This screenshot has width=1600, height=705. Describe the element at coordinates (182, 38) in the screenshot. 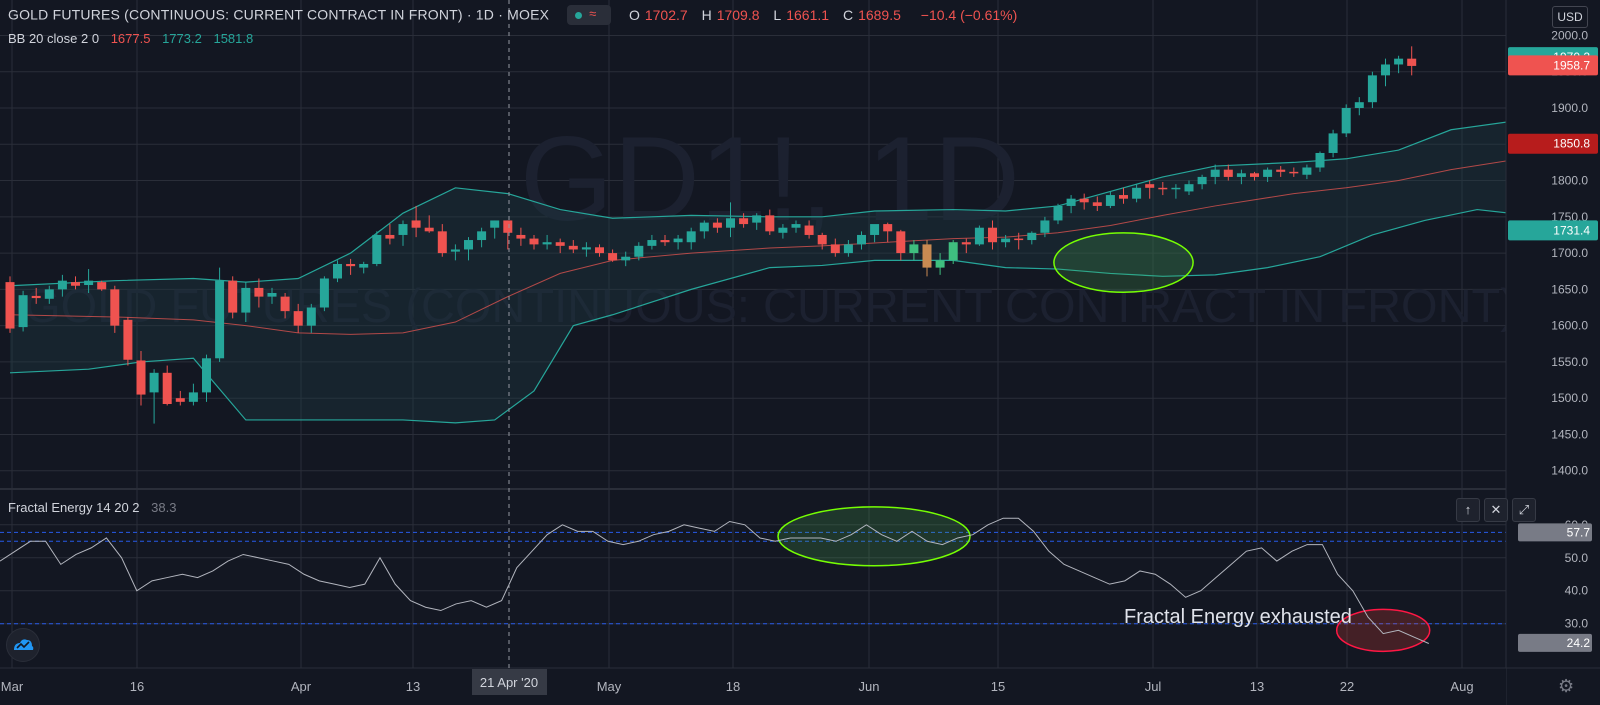

I see `bb-upper-value: 1773.2` at that location.